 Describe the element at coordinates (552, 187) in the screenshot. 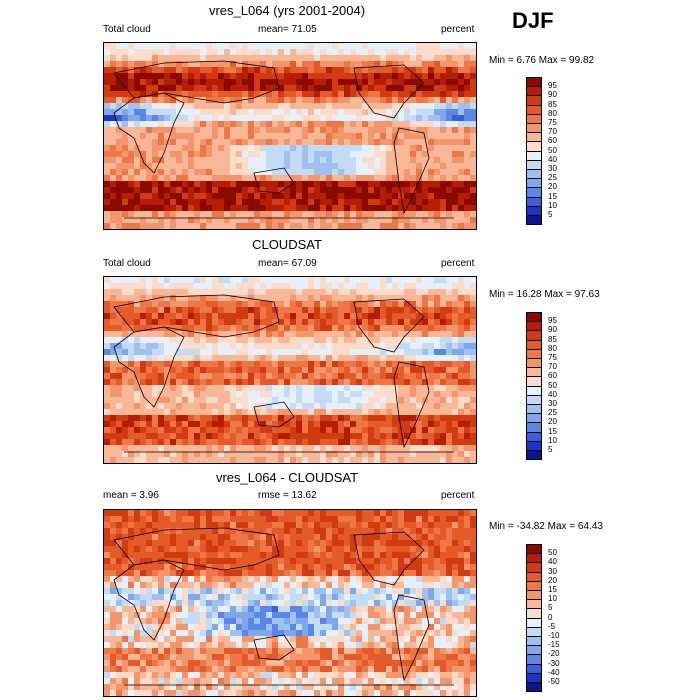

I see `colorbar-level-label: 20` at that location.